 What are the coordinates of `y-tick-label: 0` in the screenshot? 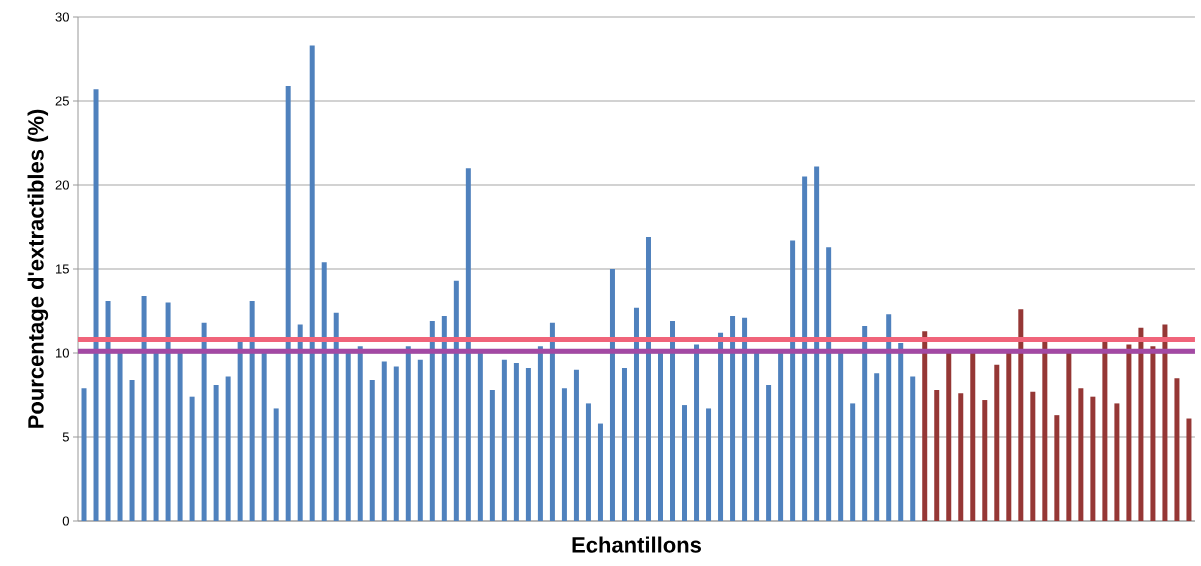 It's located at (65, 521).